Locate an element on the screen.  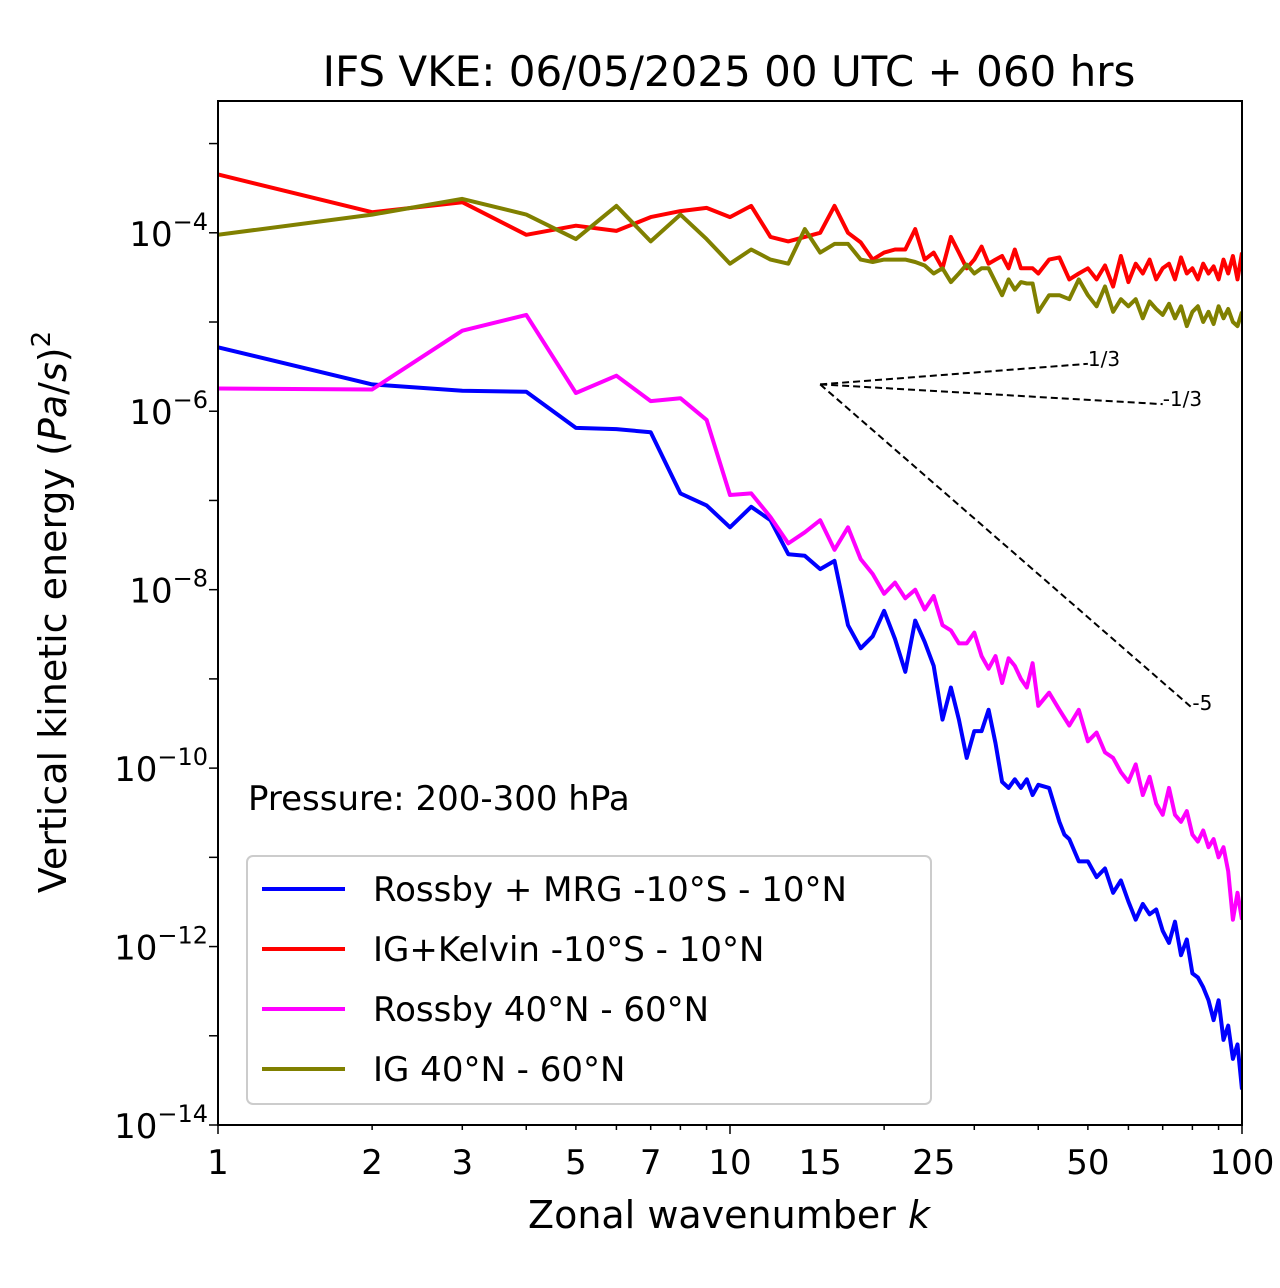
legend-label-4: IG 40°N - 60°N is located at coordinates (499, 1070).